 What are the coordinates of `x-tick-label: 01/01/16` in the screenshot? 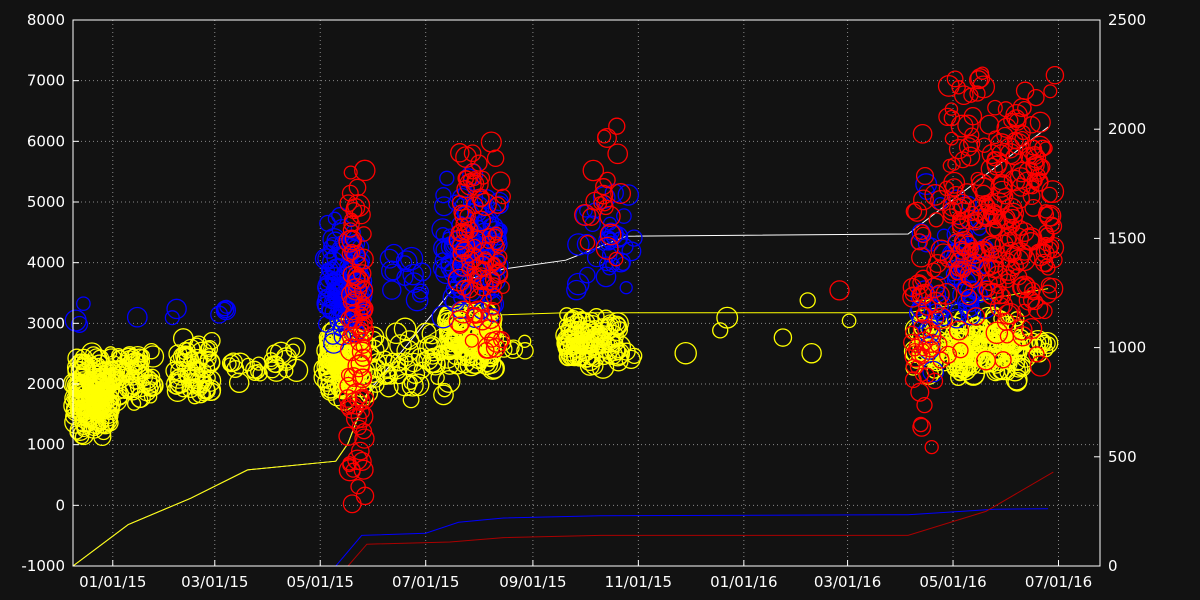 It's located at (743, 582).